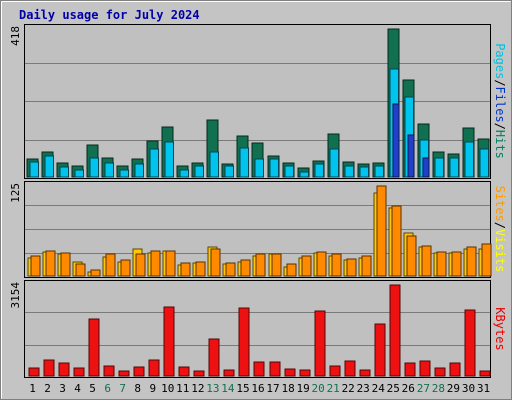 The width and height of the screenshot is (512, 400). I want to click on day-label: 10, so click(167, 388).